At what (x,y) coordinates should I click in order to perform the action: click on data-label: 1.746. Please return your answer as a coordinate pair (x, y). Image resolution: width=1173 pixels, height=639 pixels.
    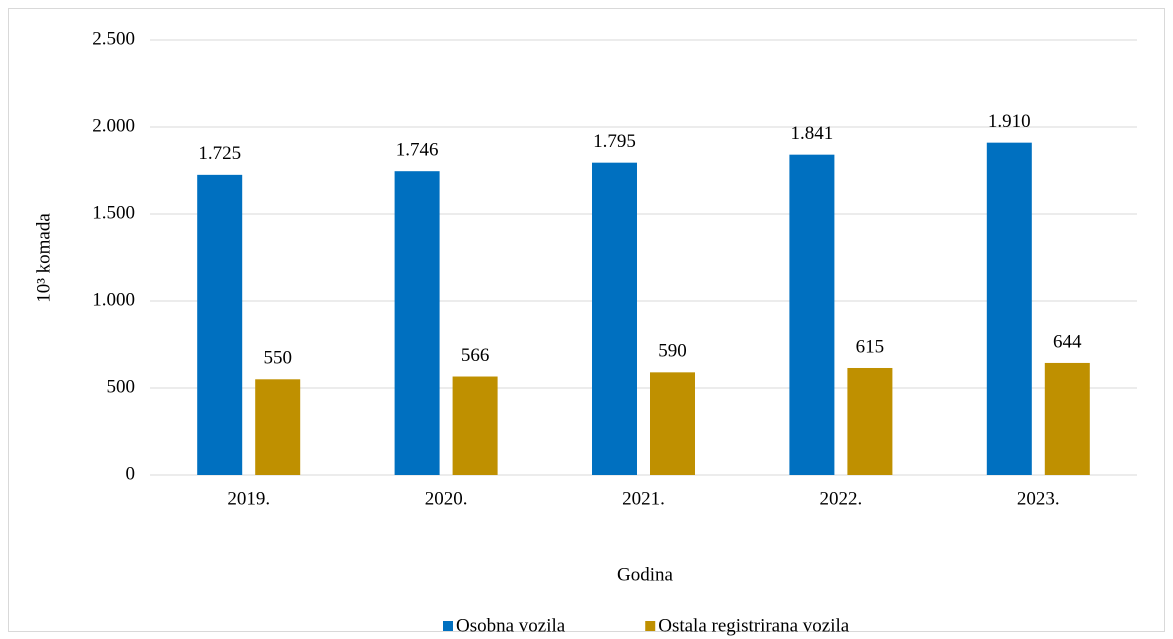
    Looking at the image, I should click on (417, 150).